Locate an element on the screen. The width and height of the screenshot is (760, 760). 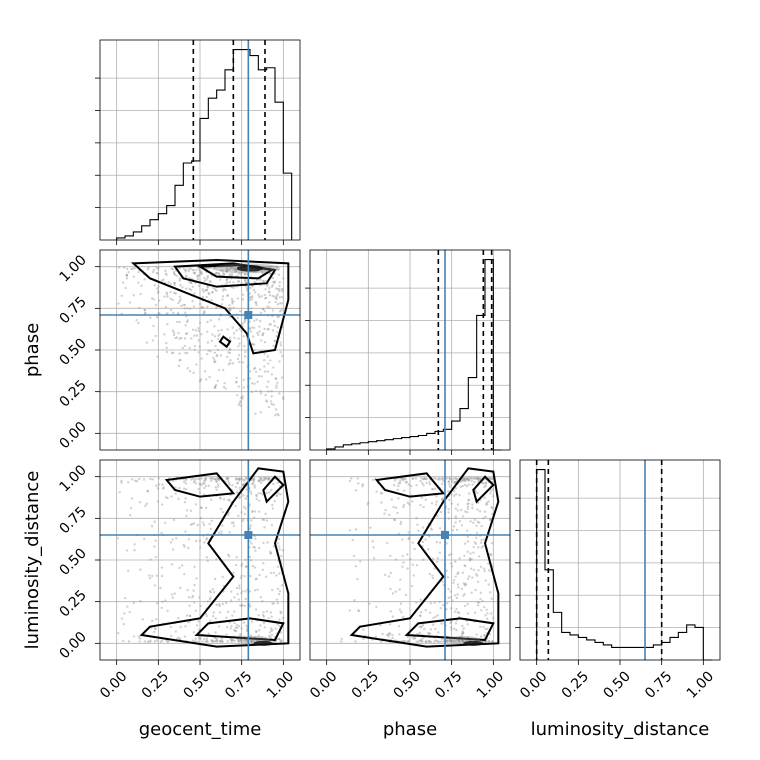
y-tick-label: 0.25 is located at coordinates (72, 393).